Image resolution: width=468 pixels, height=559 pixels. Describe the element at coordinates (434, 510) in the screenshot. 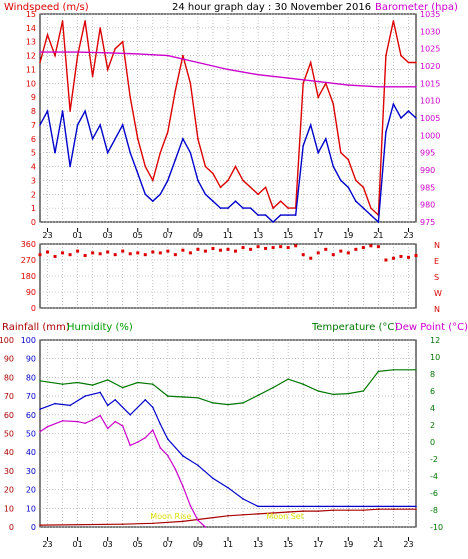

I see `y-tick-label-temperature: -8` at that location.